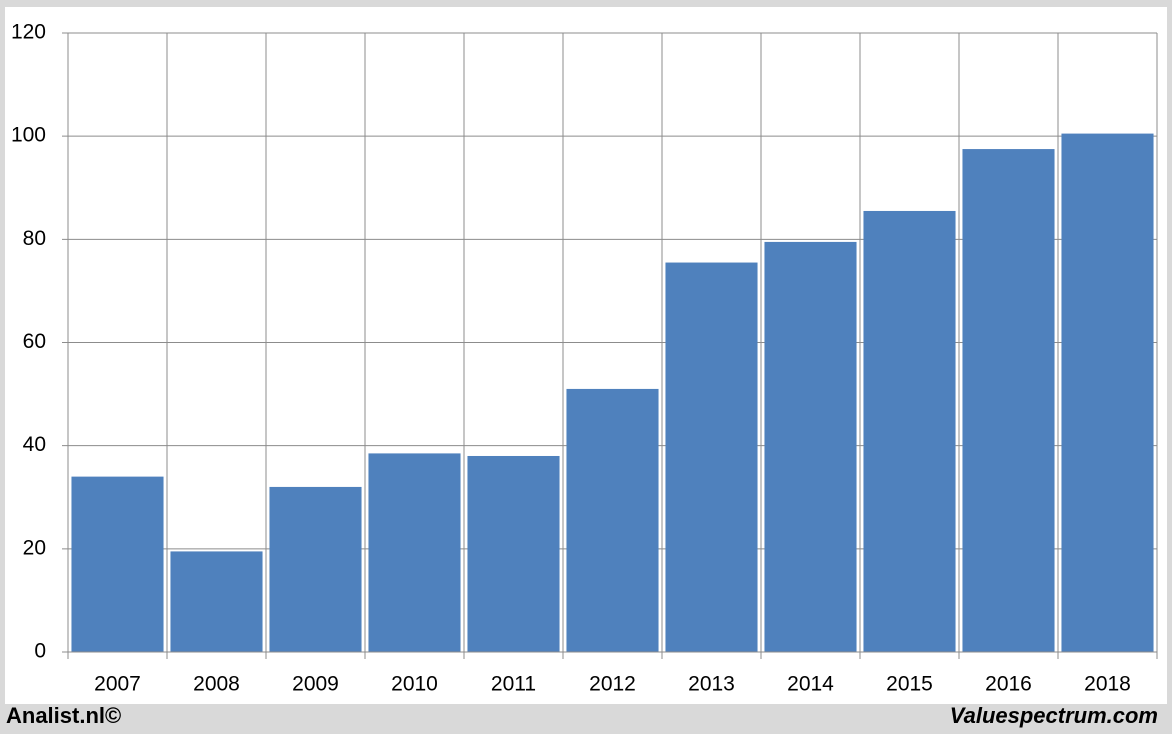 This screenshot has height=734, width=1172. Describe the element at coordinates (34, 341) in the screenshot. I see `y-tick-label: 60` at that location.